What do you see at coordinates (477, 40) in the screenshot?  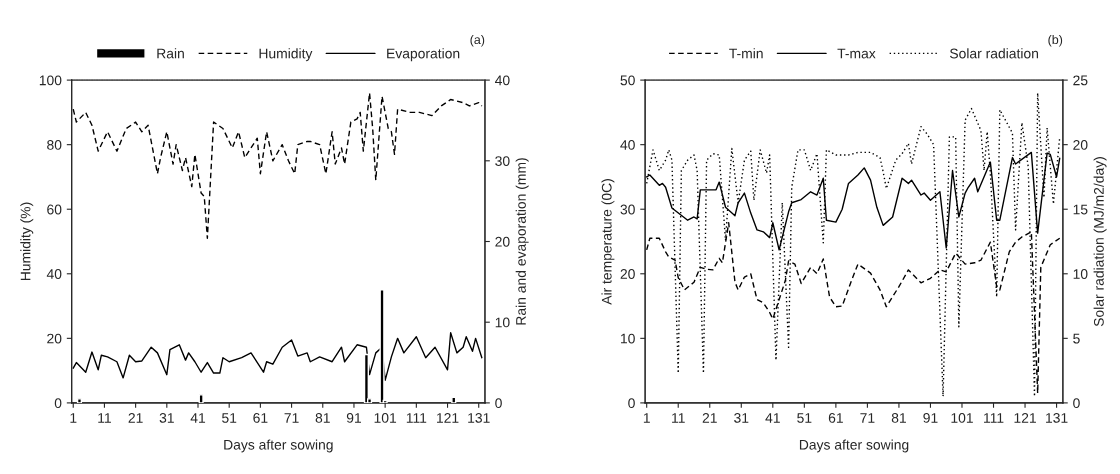 I see `chart-title: (a)` at bounding box center [477, 40].